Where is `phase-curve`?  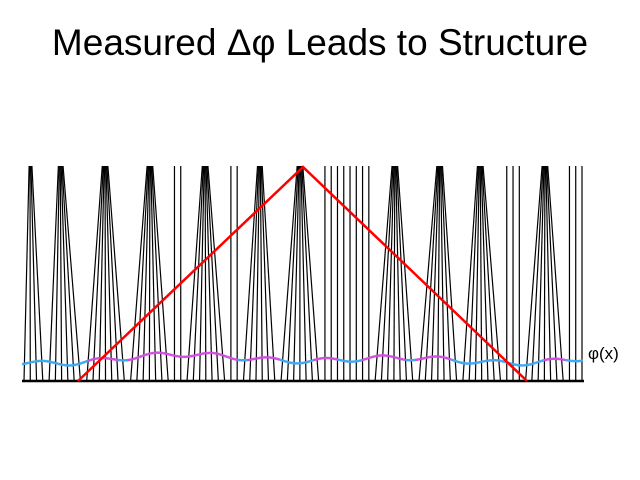
phase-curve is located at coordinates (302, 359).